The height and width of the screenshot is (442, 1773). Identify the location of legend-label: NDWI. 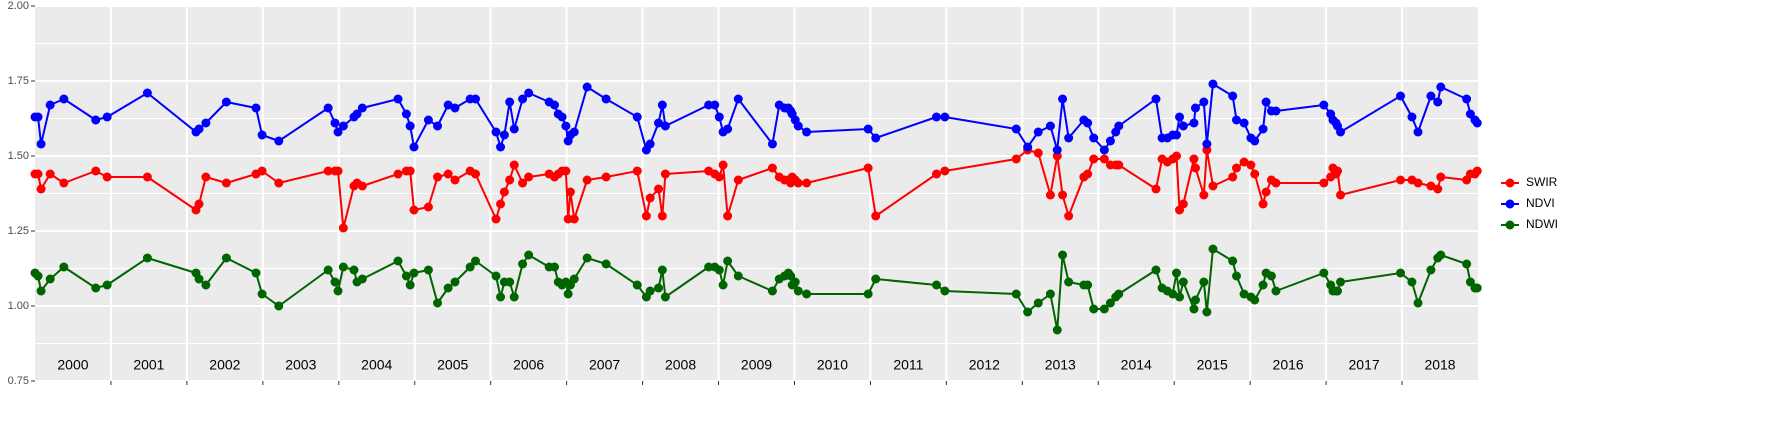
(1542, 224).